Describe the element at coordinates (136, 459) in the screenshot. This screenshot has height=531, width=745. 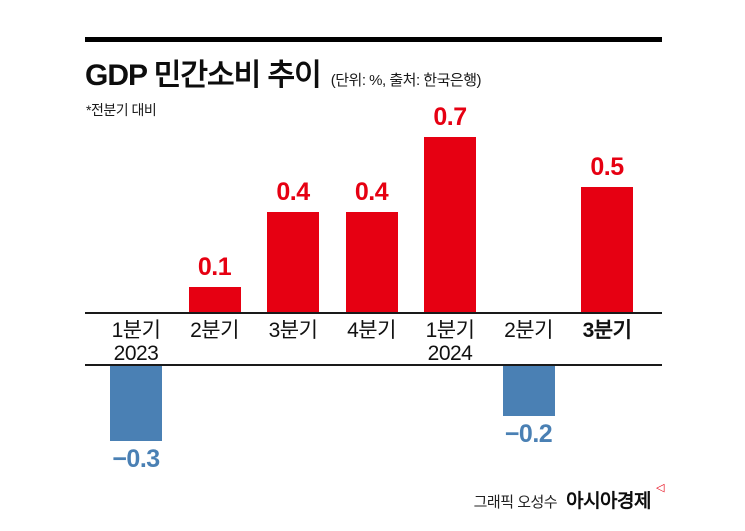
I see `bar-value-label: −0.3` at that location.